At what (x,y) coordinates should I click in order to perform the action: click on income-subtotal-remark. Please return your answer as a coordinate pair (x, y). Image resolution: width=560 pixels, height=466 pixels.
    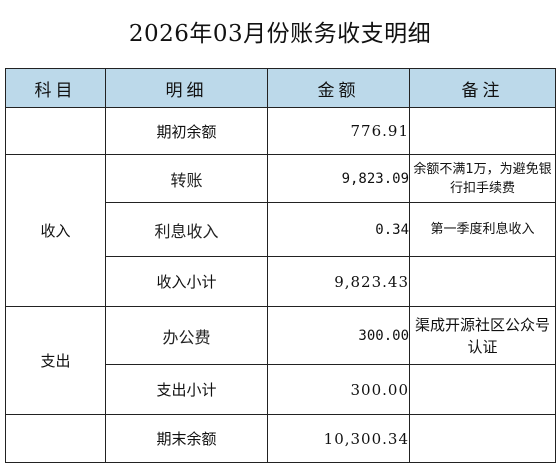
    Looking at the image, I should click on (482, 281).